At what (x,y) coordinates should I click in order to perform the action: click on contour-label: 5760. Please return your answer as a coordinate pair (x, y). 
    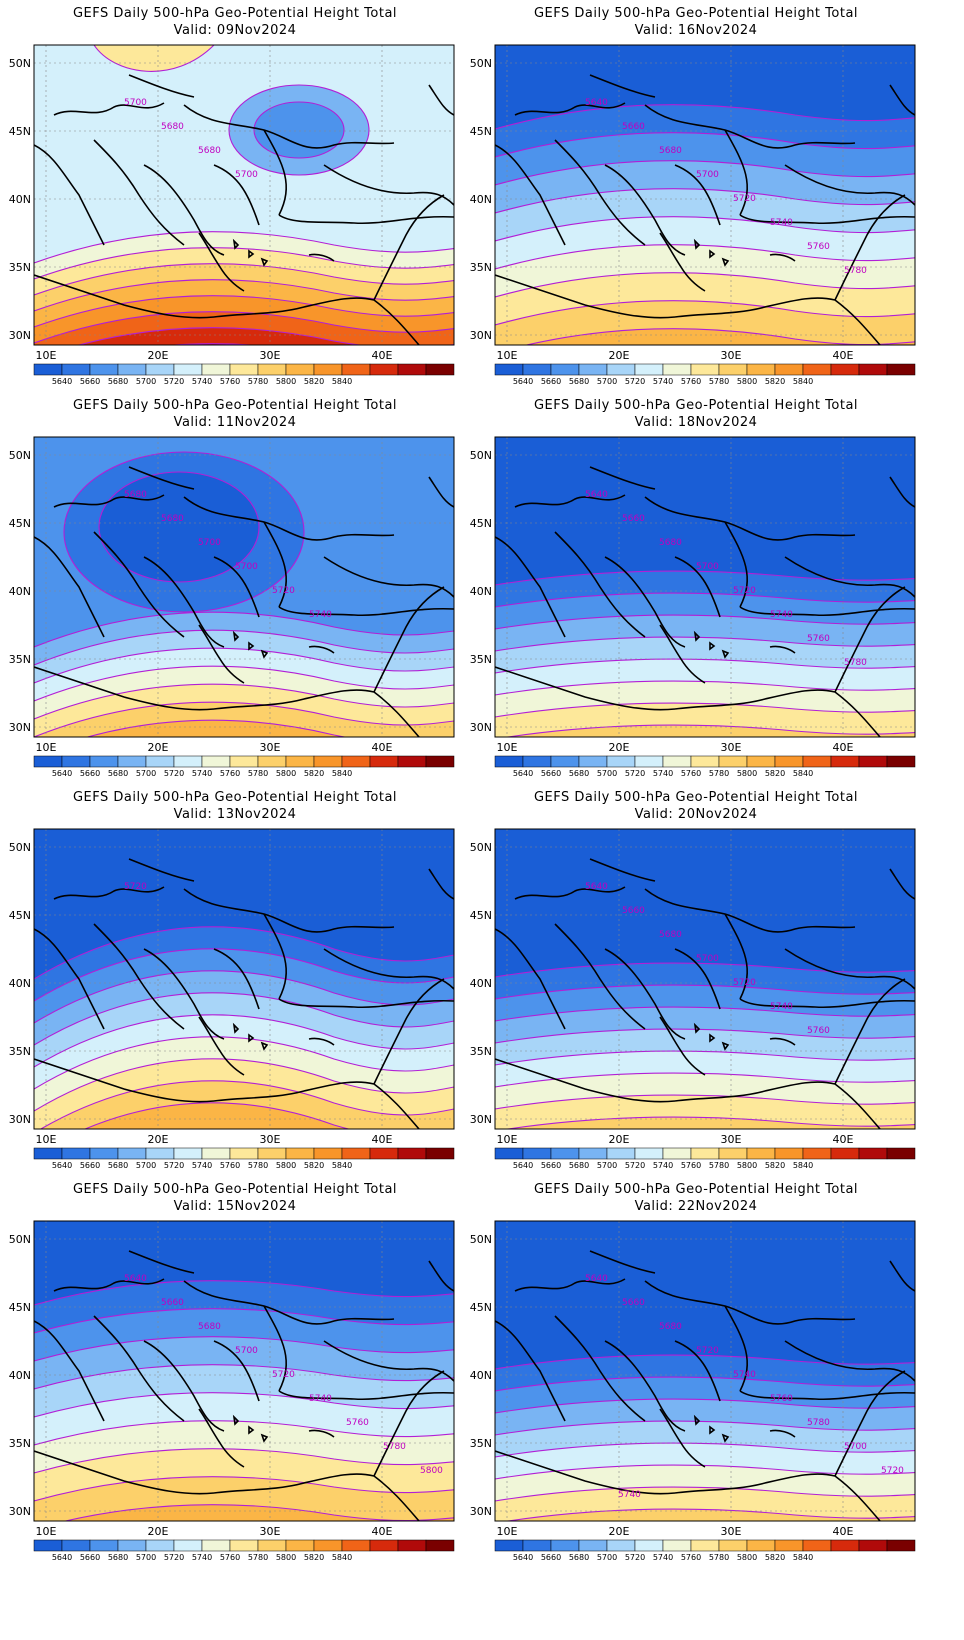
    Looking at the image, I should click on (818, 639).